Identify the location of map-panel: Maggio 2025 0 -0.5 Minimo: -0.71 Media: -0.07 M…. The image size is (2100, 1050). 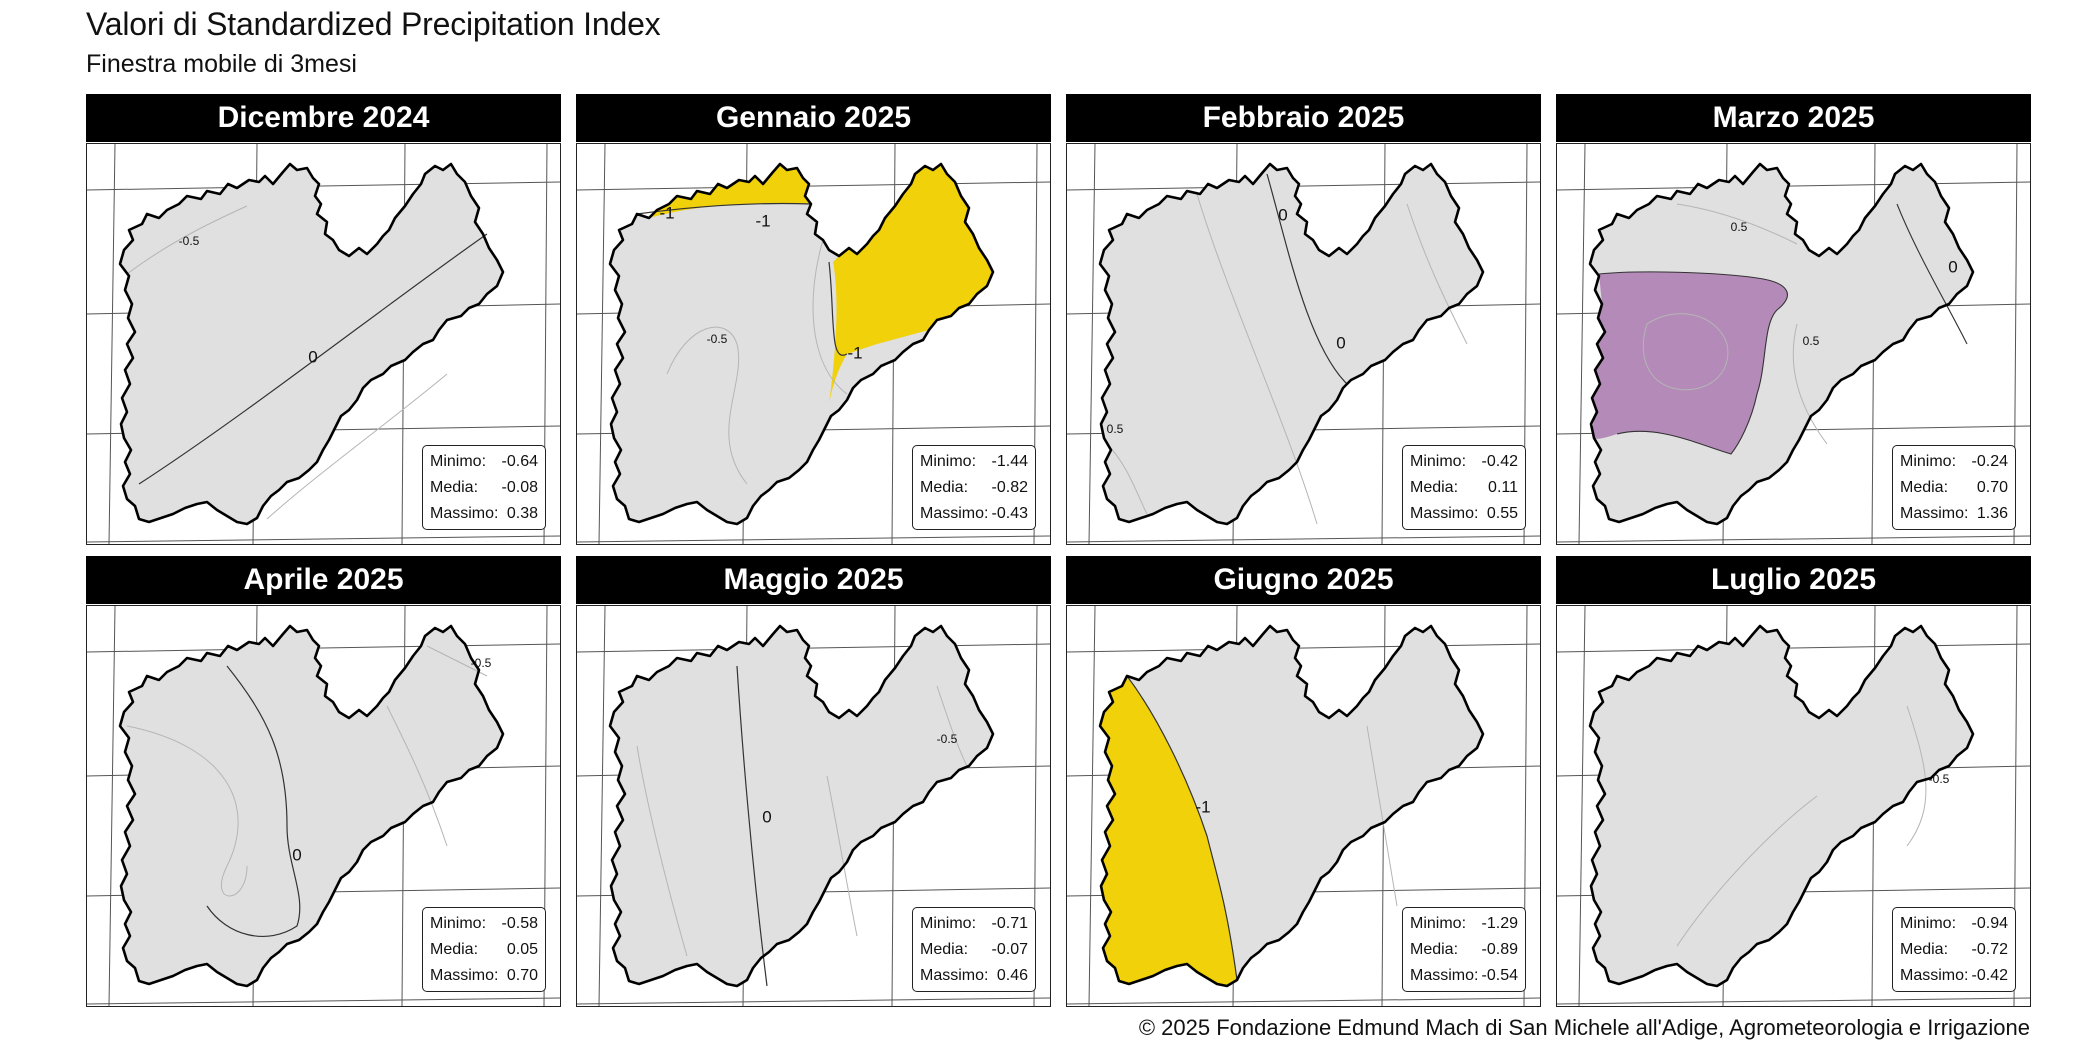
(813, 781).